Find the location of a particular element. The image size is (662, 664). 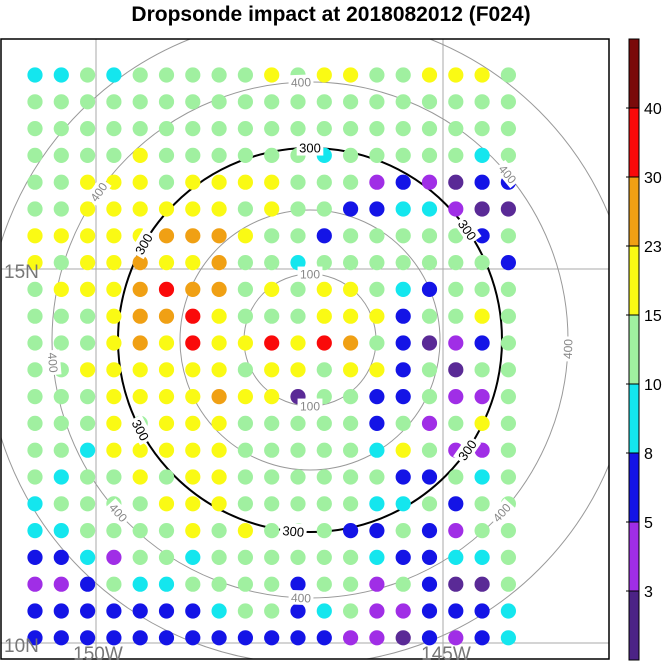

lon-label-145w: 145W is located at coordinates (446, 654).